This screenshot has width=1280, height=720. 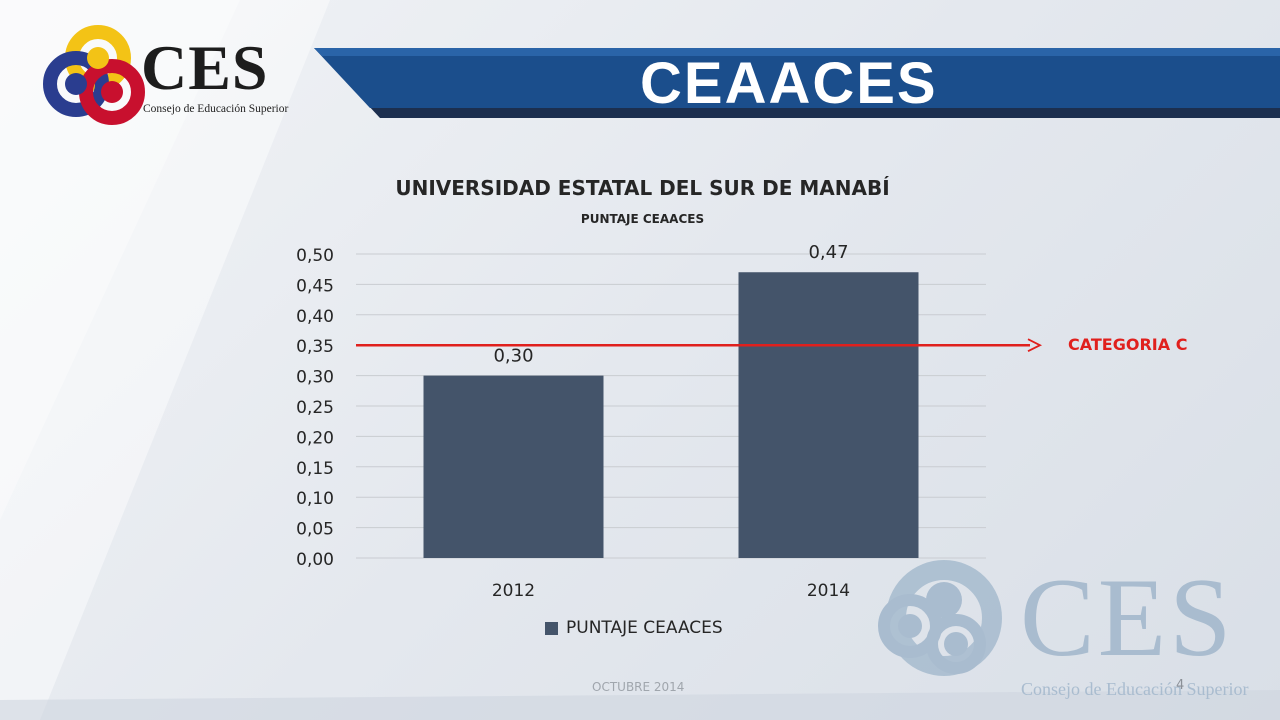 I want to click on y-tick-label: 0,20, so click(x=315, y=438).